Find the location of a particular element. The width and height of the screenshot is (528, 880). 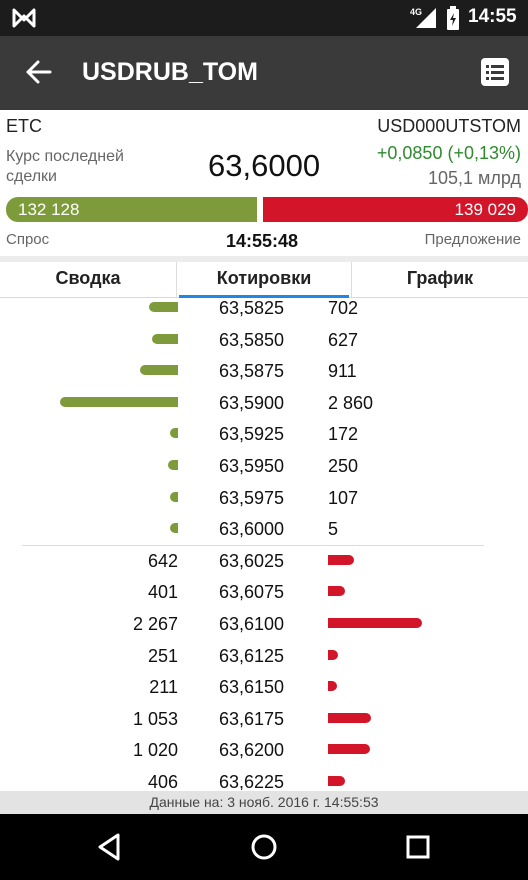

ask-price: 63,6175 is located at coordinates (252, 718).